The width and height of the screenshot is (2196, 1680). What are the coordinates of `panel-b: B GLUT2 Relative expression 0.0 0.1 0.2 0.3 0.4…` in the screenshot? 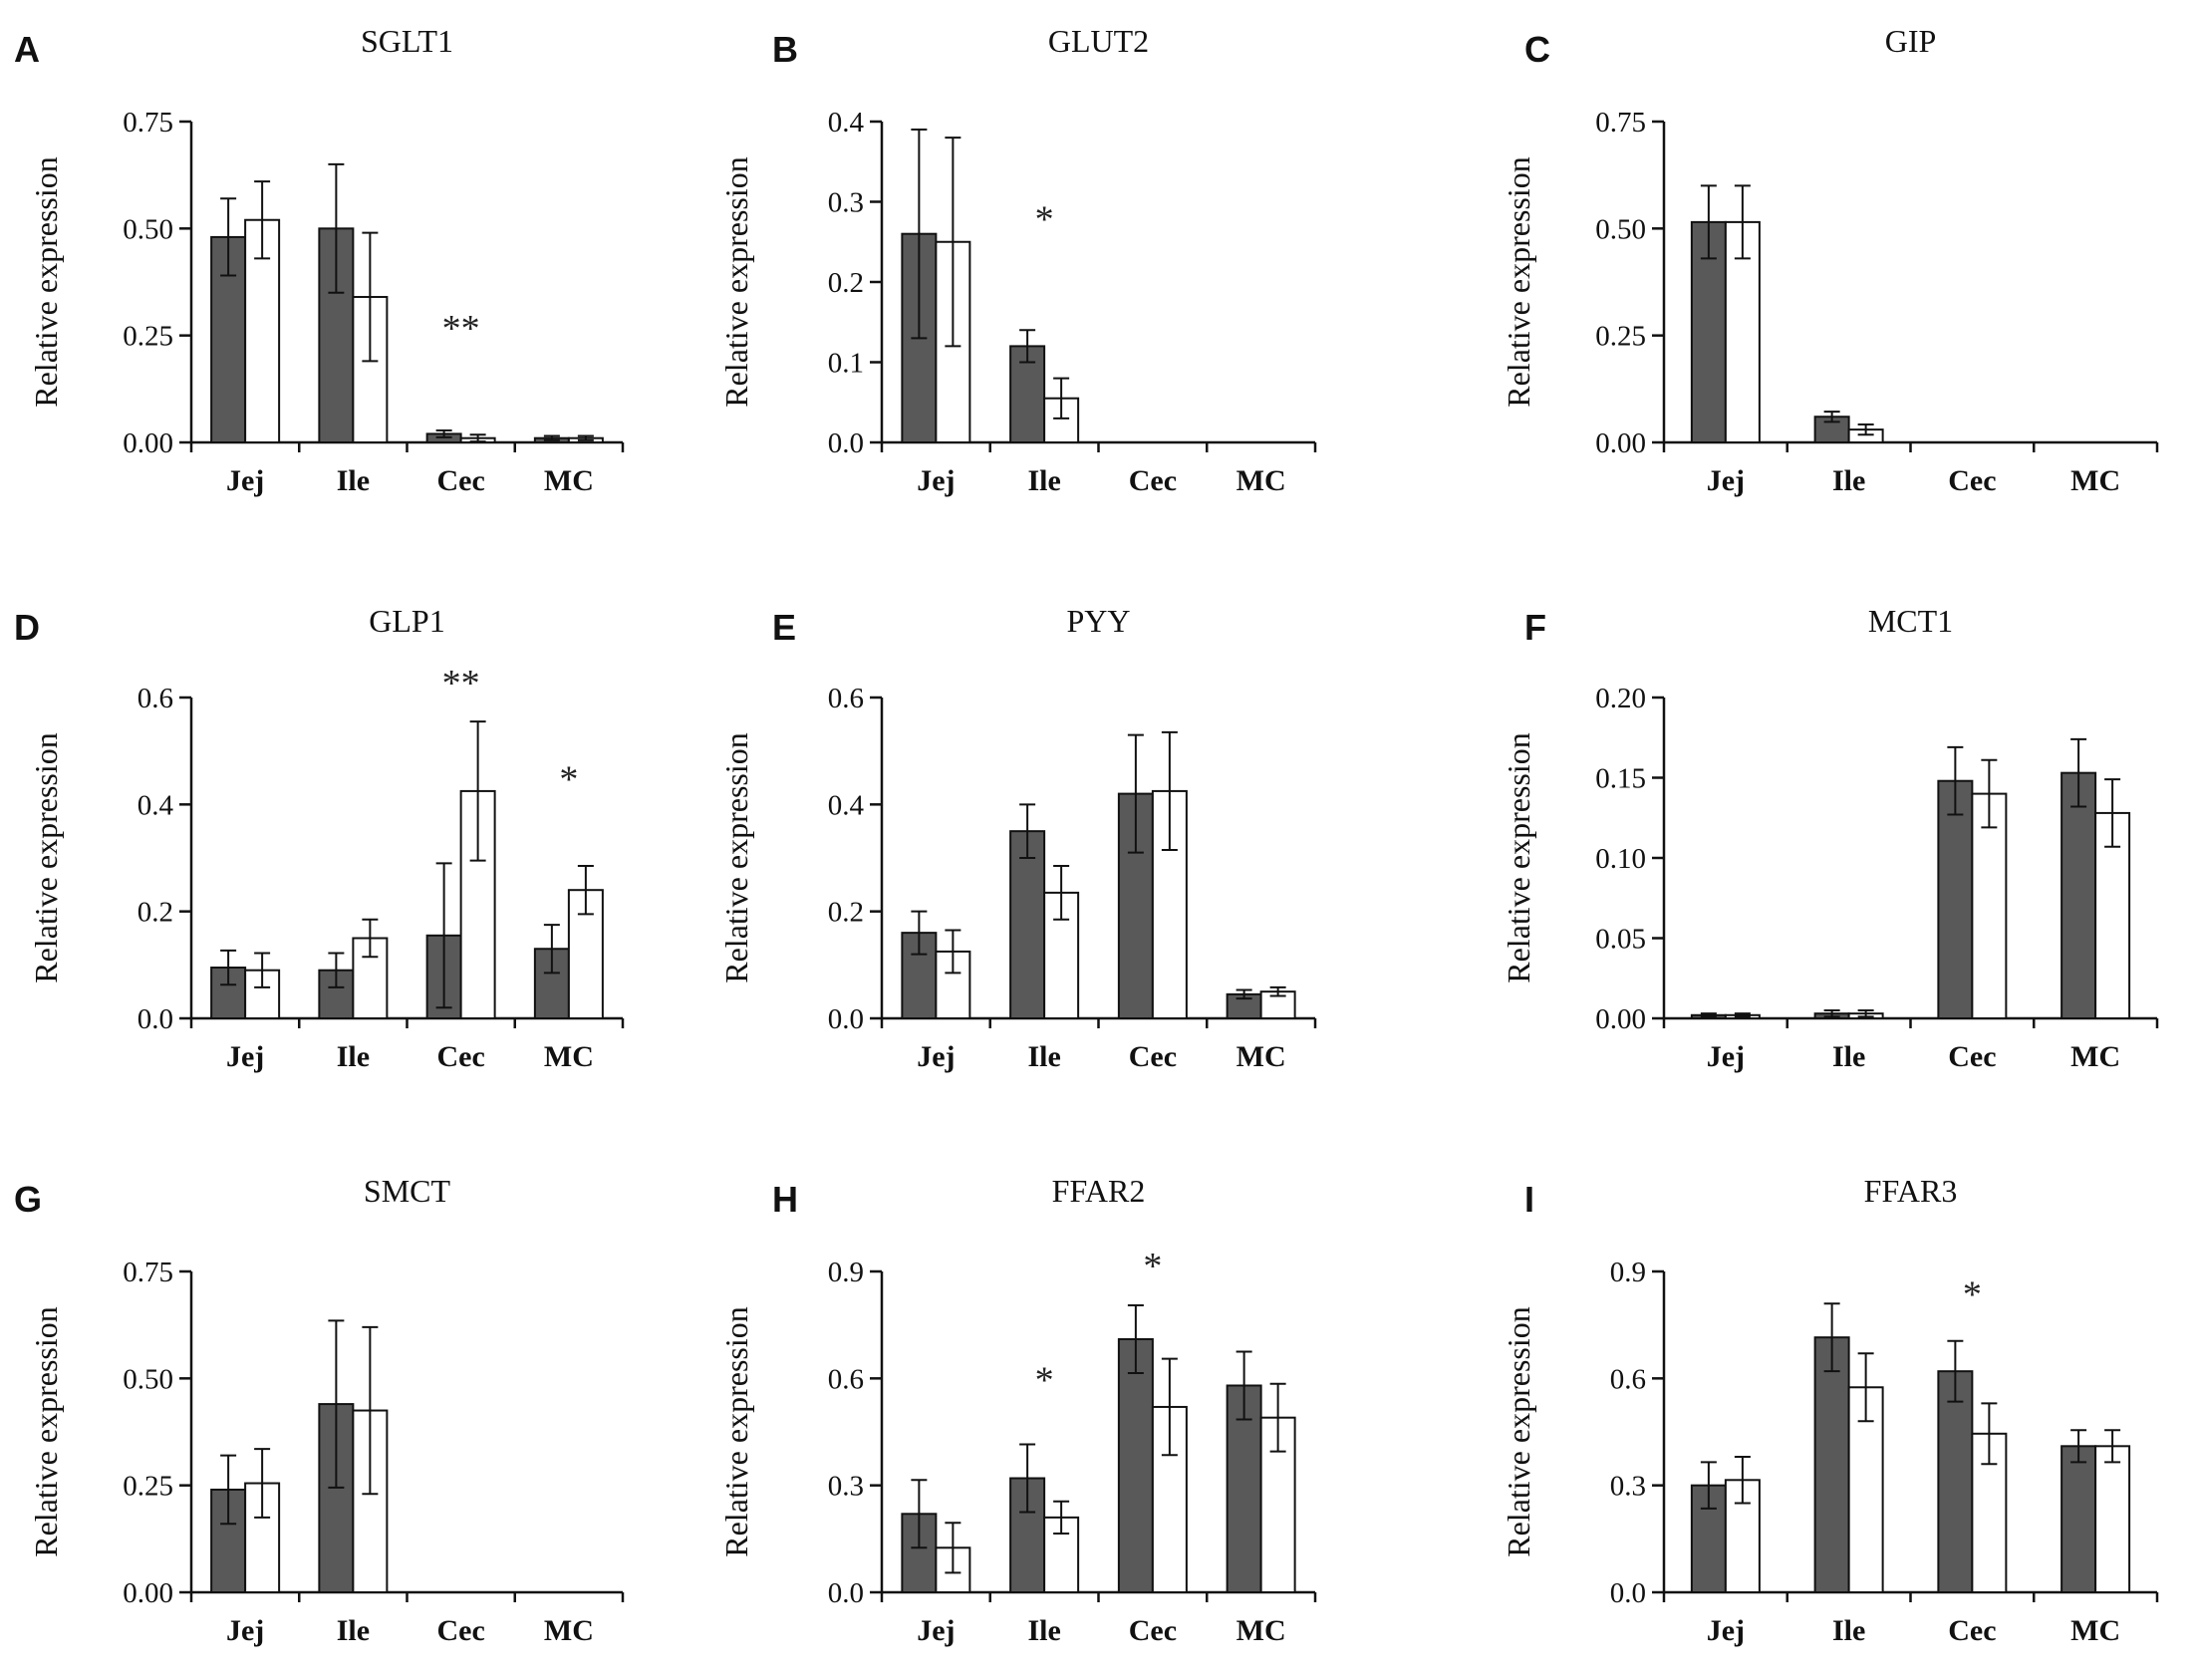 It's located at (1018, 260).